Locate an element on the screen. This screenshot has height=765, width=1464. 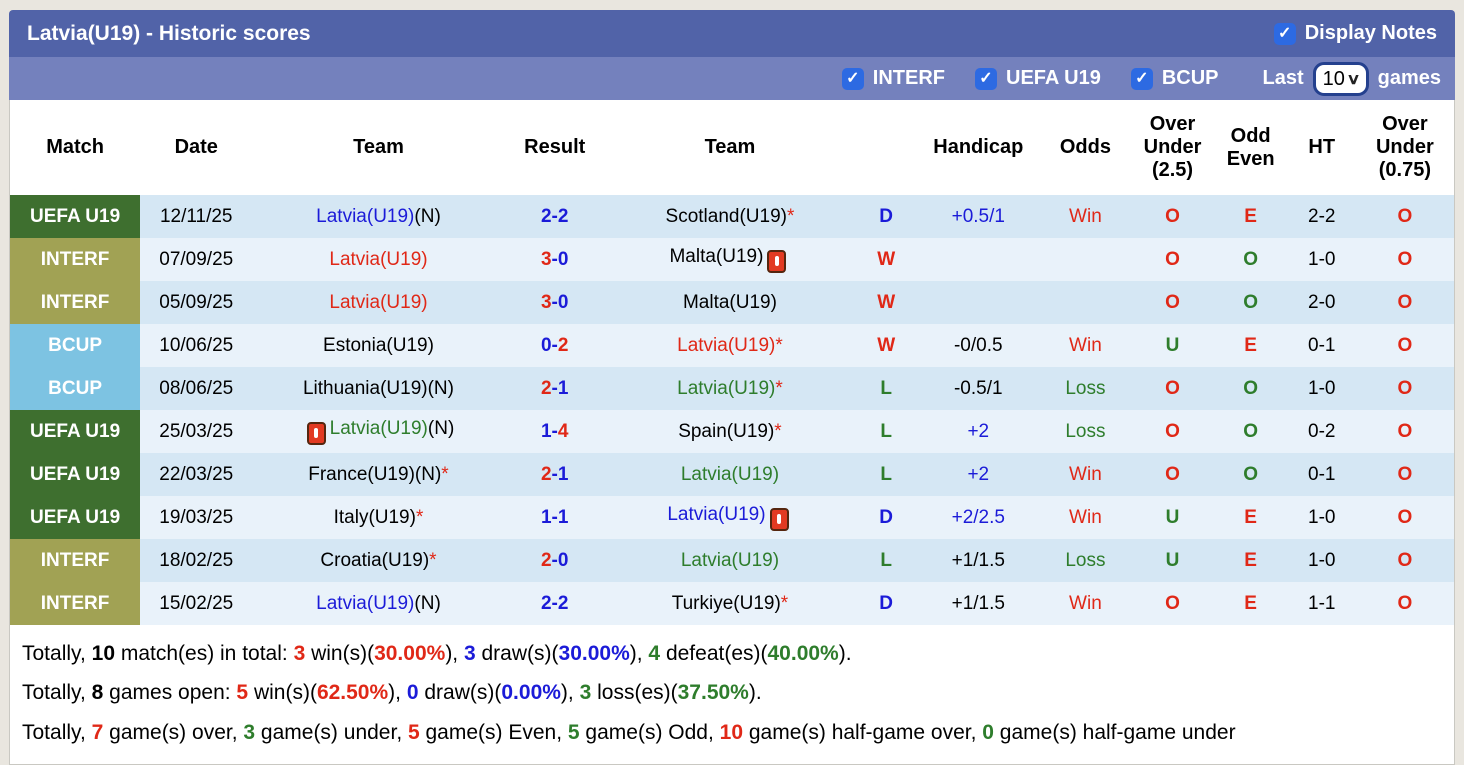
column-header-odds: Odds is located at coordinates (1085, 147).